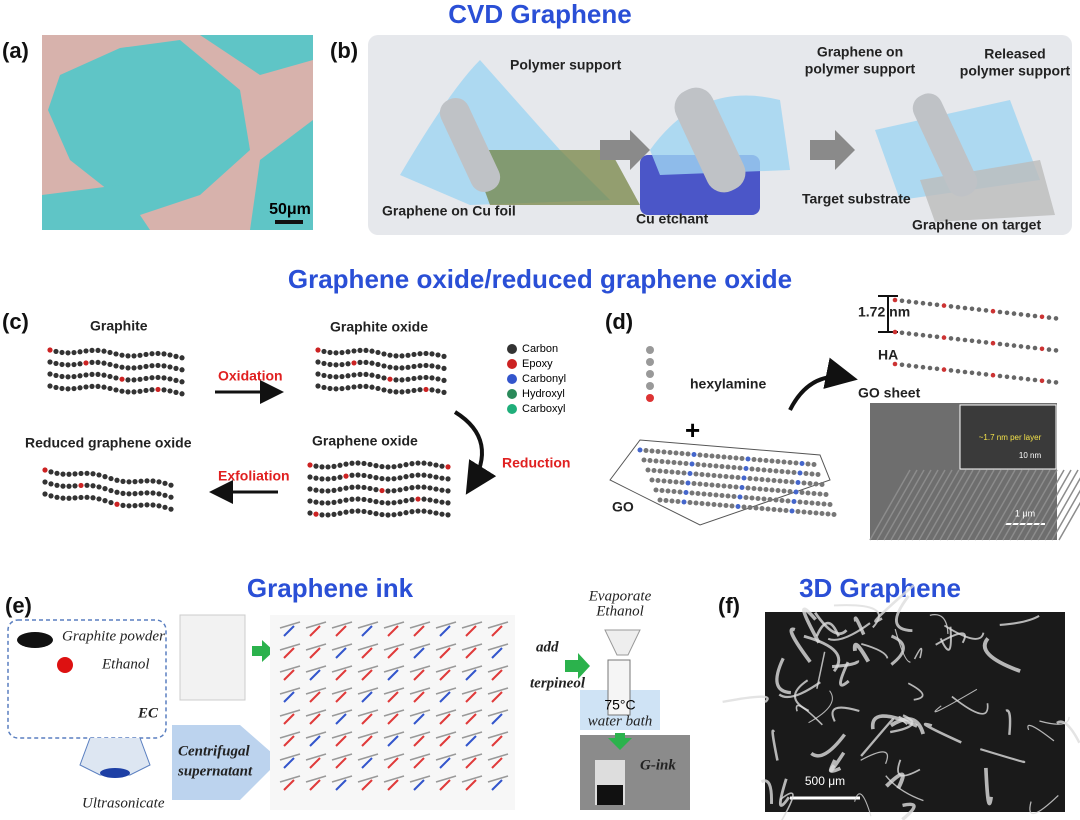 This screenshot has width=1080, height=820. What do you see at coordinates (15, 321) in the screenshot?
I see `panel-label: (c)` at bounding box center [15, 321].